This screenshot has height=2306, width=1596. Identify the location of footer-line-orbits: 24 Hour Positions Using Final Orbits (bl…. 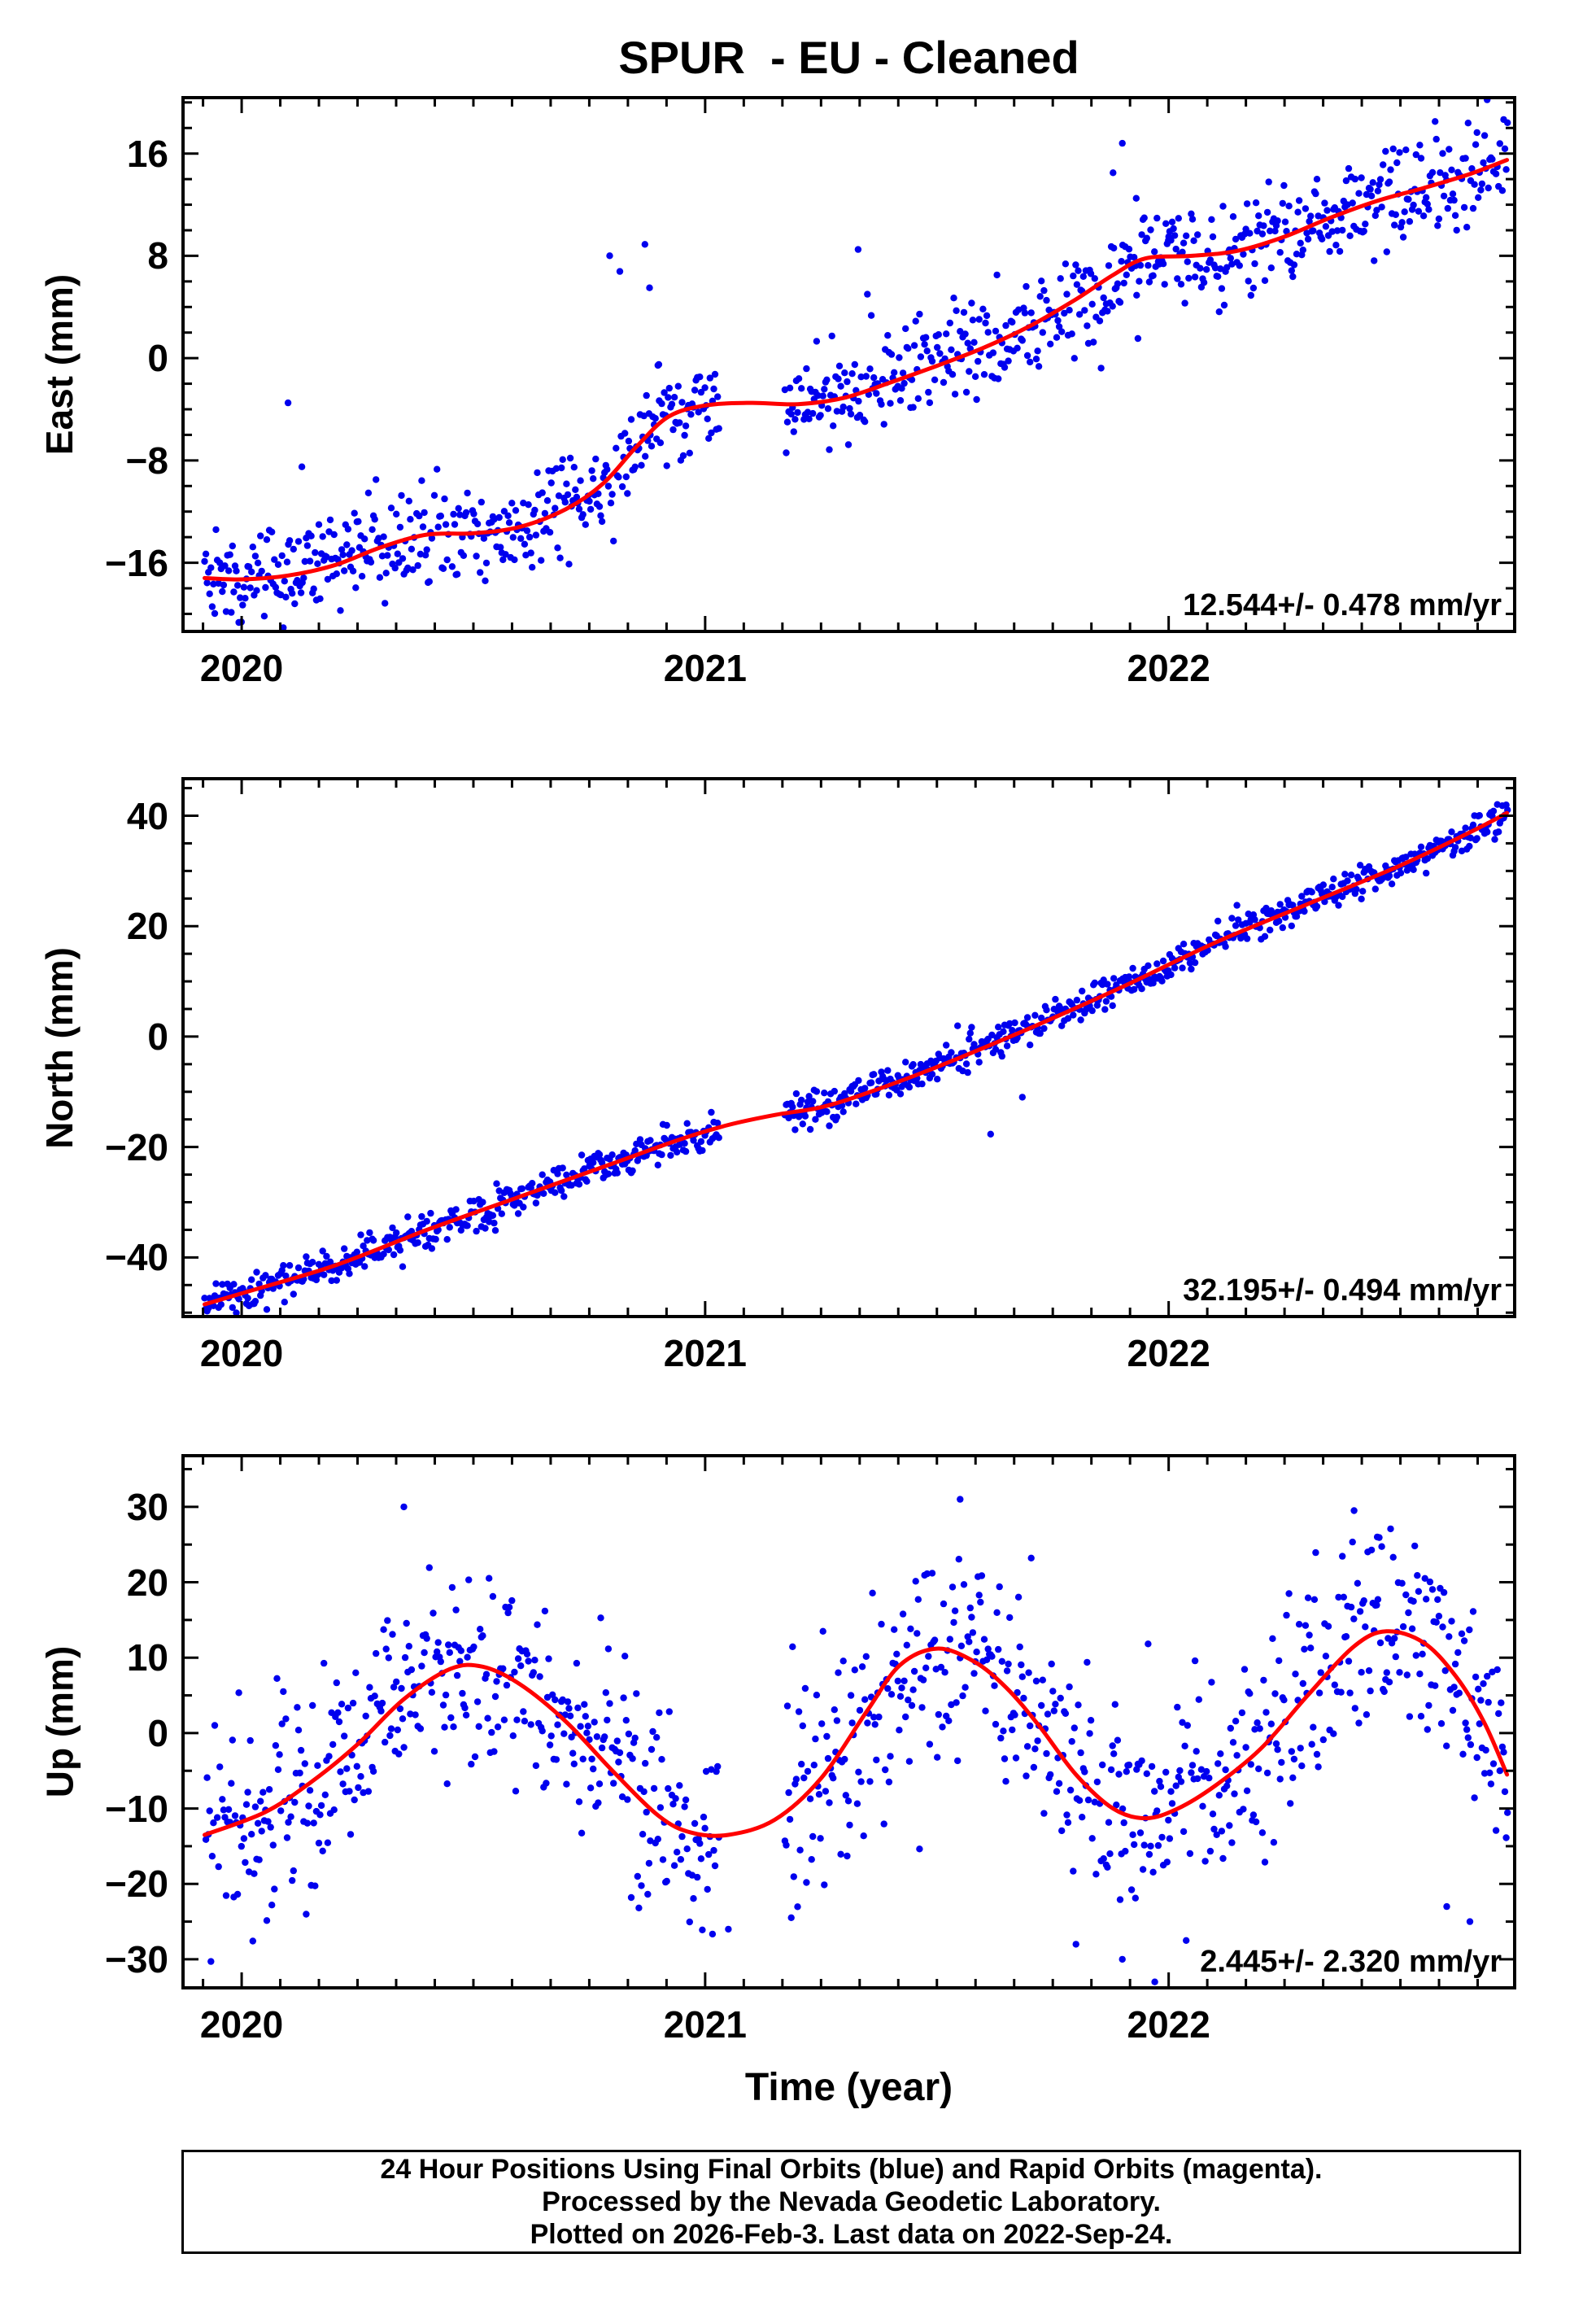
(851, 2169).